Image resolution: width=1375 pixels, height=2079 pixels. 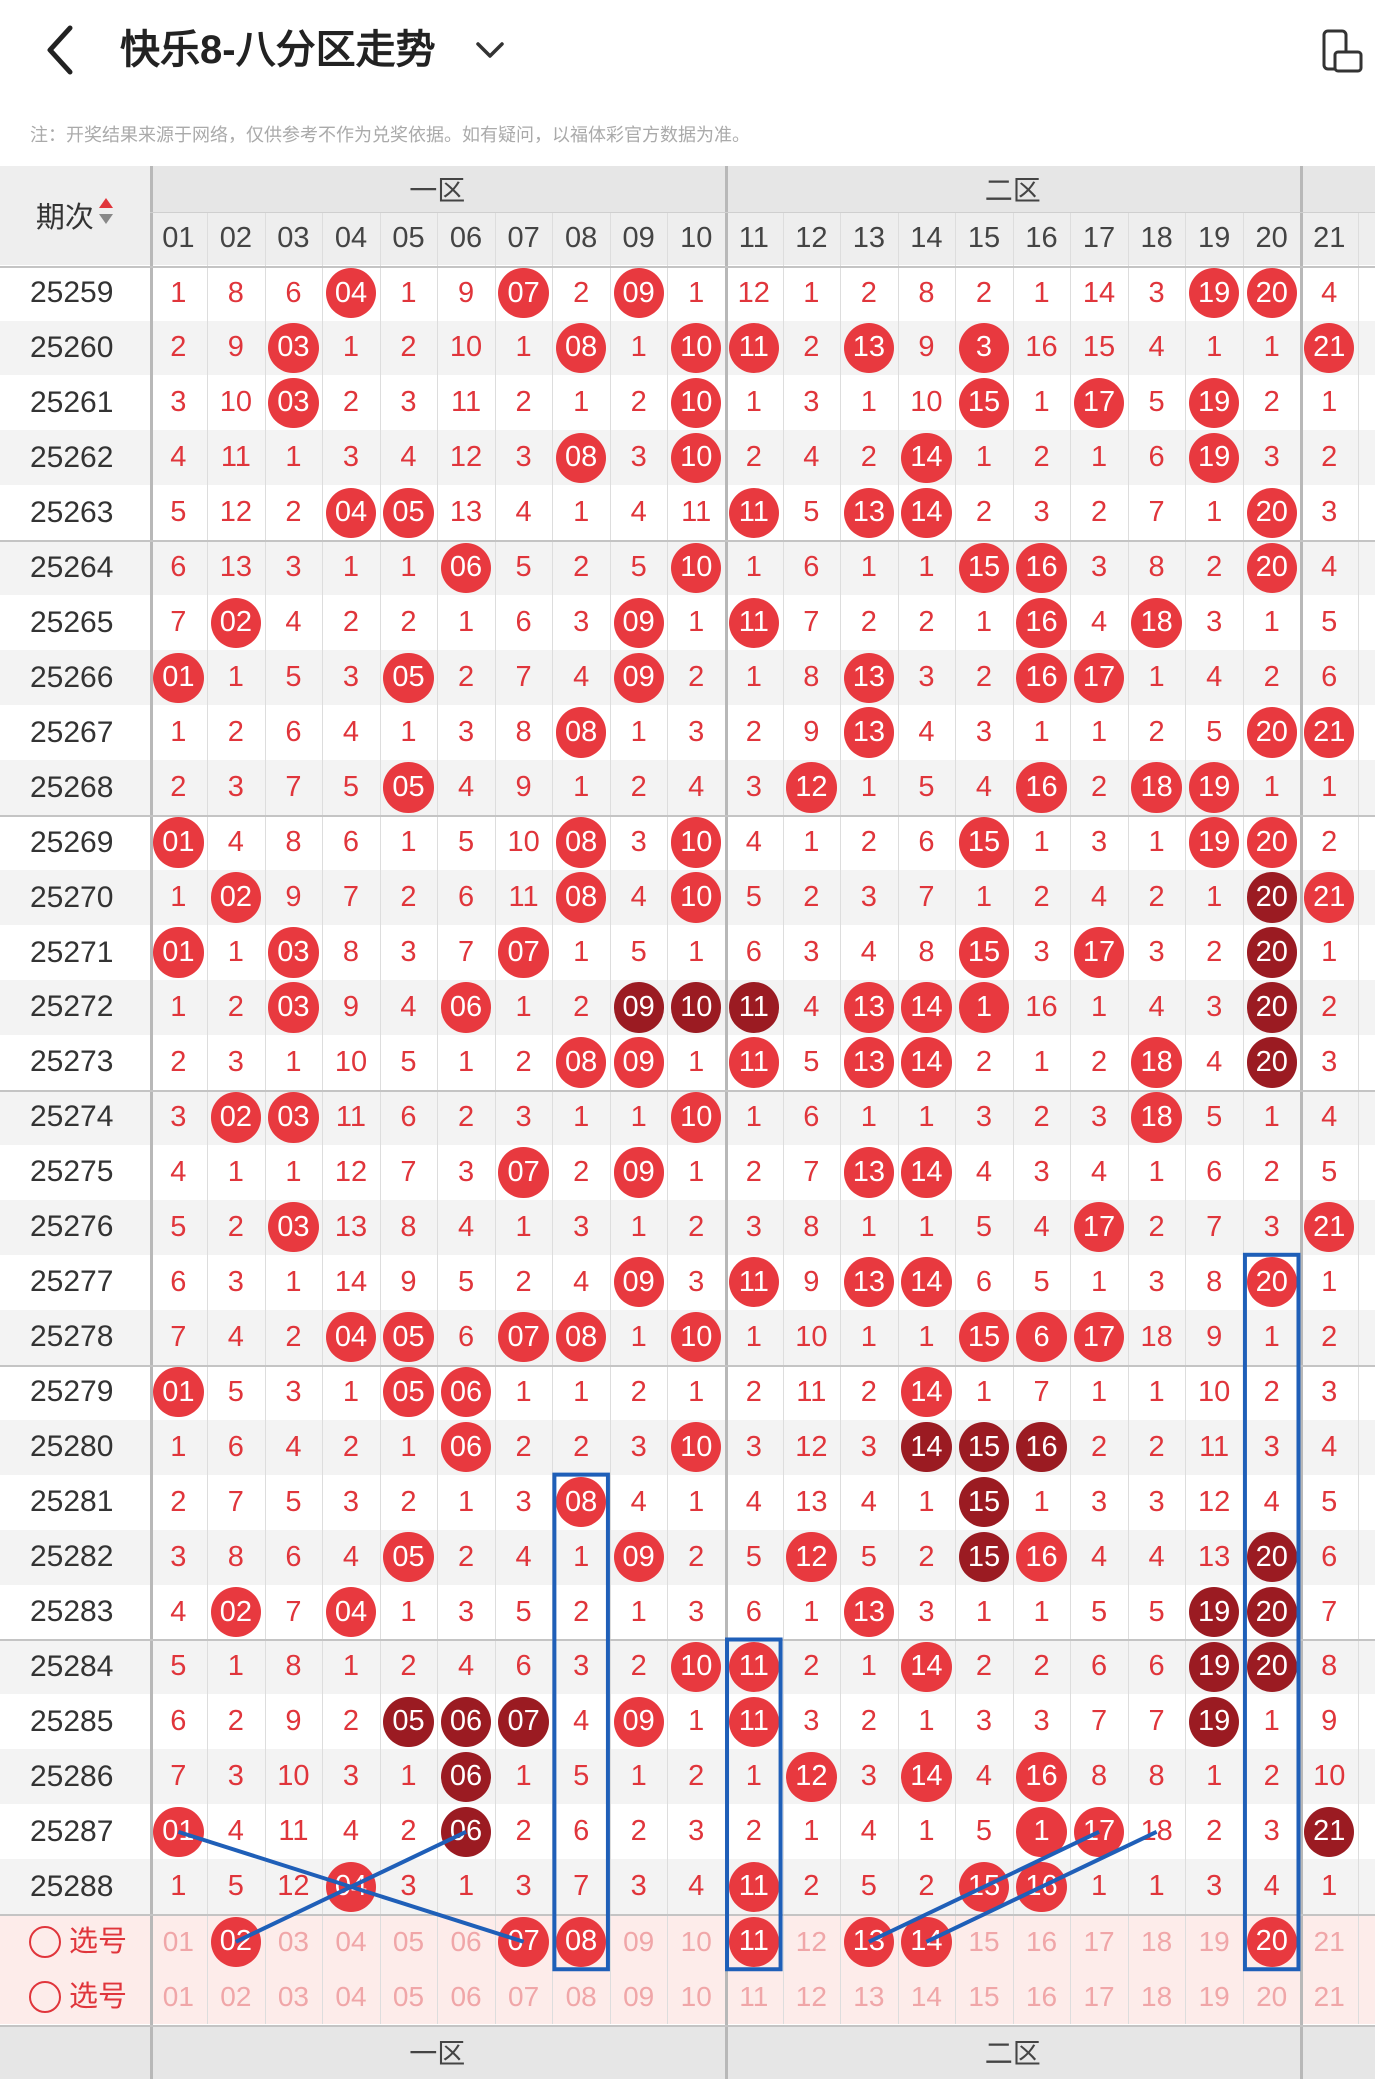 I want to click on period-label: 25283, so click(x=72, y=1611).